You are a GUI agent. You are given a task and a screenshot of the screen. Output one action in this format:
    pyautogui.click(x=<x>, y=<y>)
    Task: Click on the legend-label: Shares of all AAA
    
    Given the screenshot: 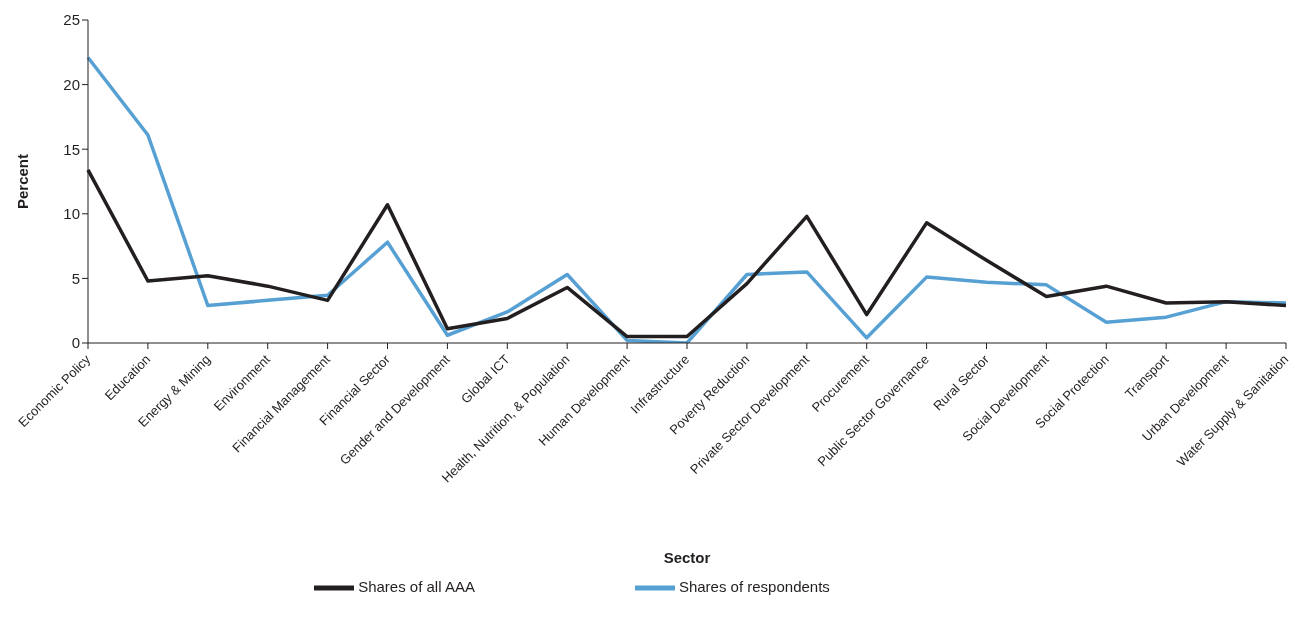 What is the action you would take?
    pyautogui.click(x=416, y=586)
    